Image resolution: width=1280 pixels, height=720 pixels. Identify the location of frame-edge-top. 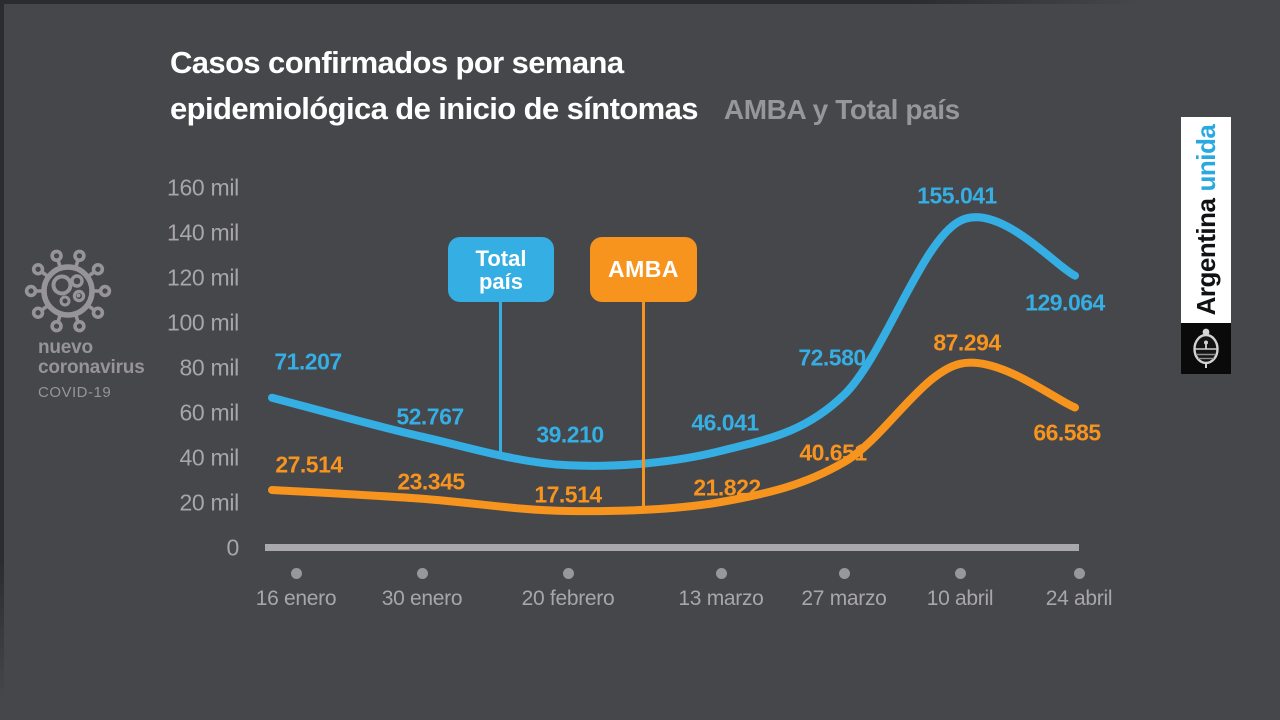
(570, 2).